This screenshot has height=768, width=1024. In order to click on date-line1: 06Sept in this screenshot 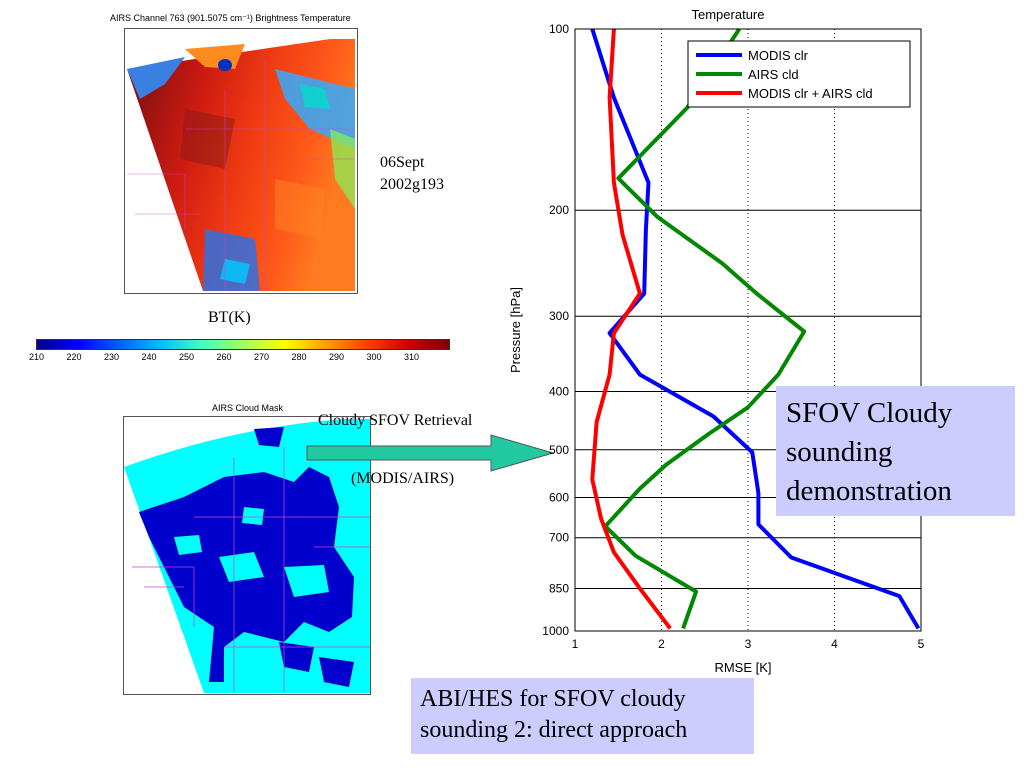, I will do `click(402, 162)`.